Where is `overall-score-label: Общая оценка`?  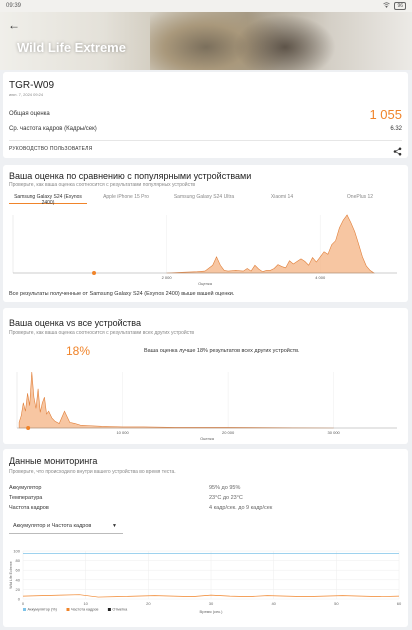 overall-score-label: Общая оценка is located at coordinates (29, 114).